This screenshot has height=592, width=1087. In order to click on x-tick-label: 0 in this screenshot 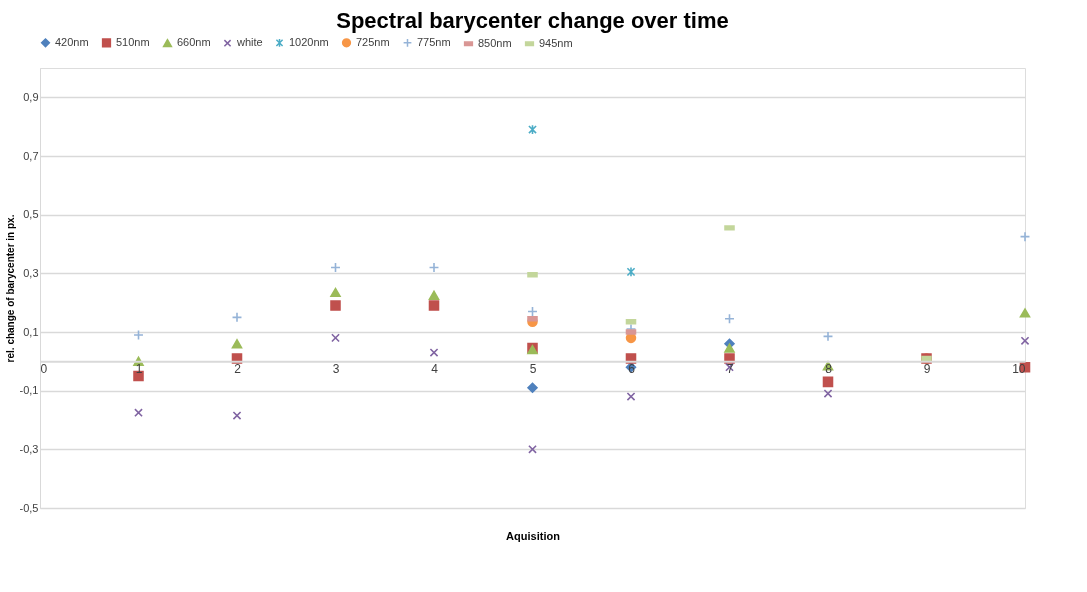, I will do `click(44, 368)`.